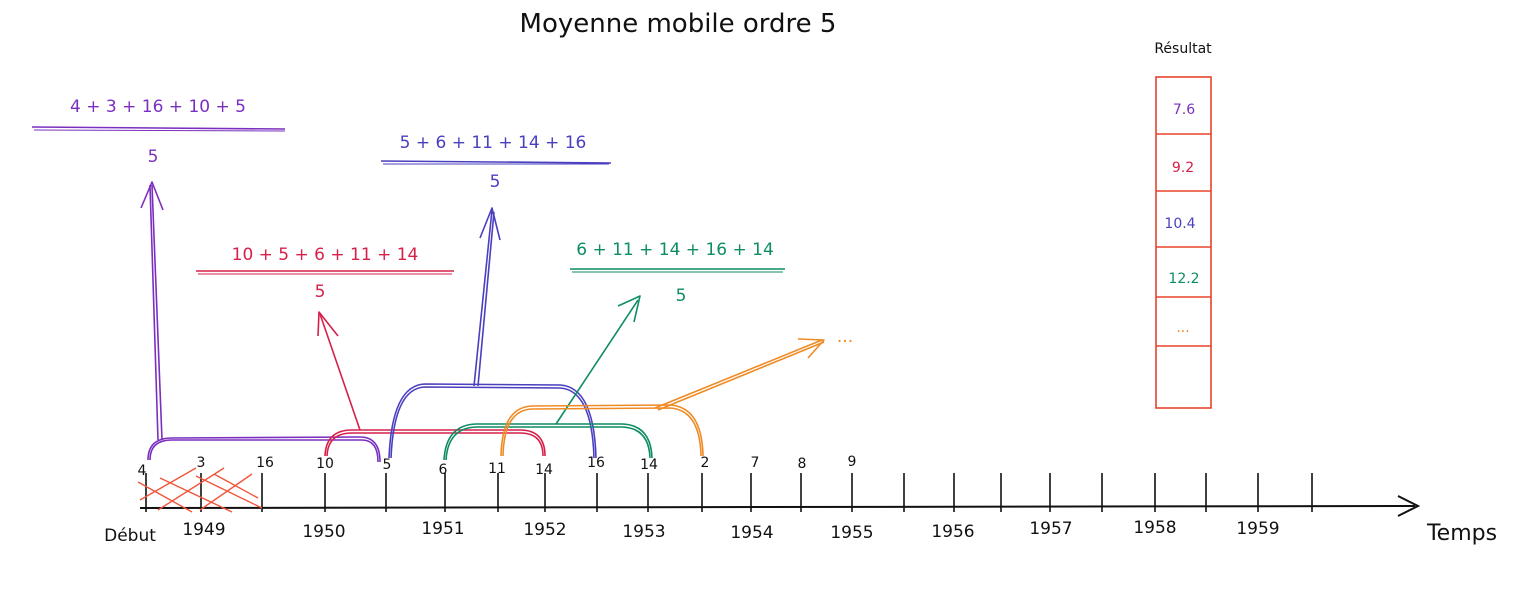 The height and width of the screenshot is (613, 1538). Describe the element at coordinates (200, 490) in the screenshot. I see `crossed-out-points` at that location.